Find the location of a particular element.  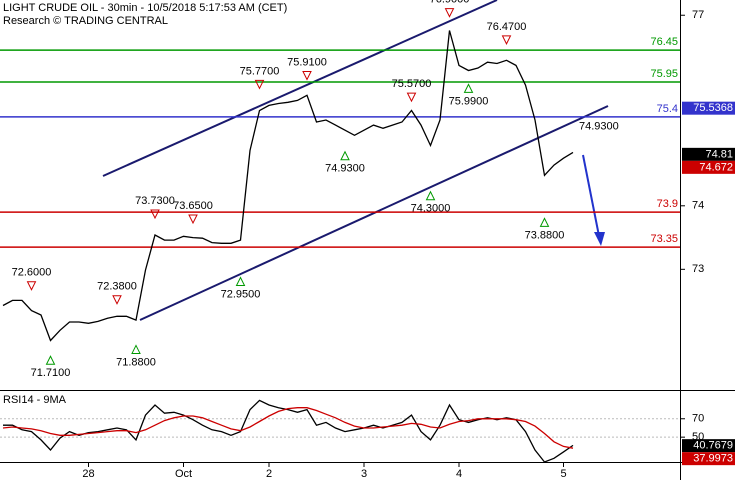

annotation-label: 71.8800 is located at coordinates (136, 362).